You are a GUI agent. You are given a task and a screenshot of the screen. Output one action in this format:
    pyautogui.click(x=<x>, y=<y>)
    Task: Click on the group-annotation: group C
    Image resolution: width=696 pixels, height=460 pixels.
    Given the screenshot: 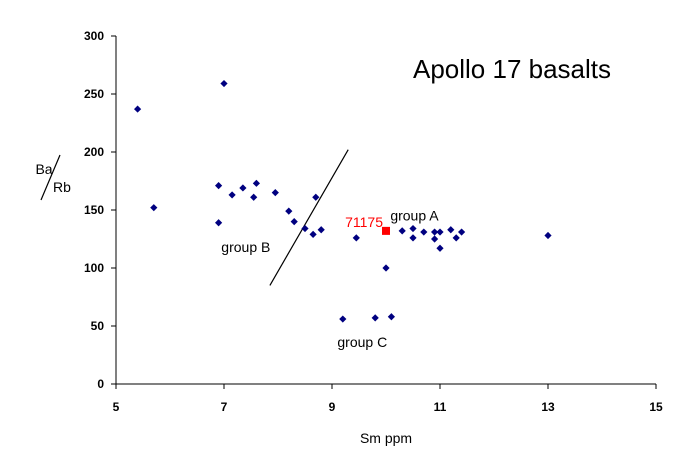 What is the action you would take?
    pyautogui.click(x=362, y=342)
    